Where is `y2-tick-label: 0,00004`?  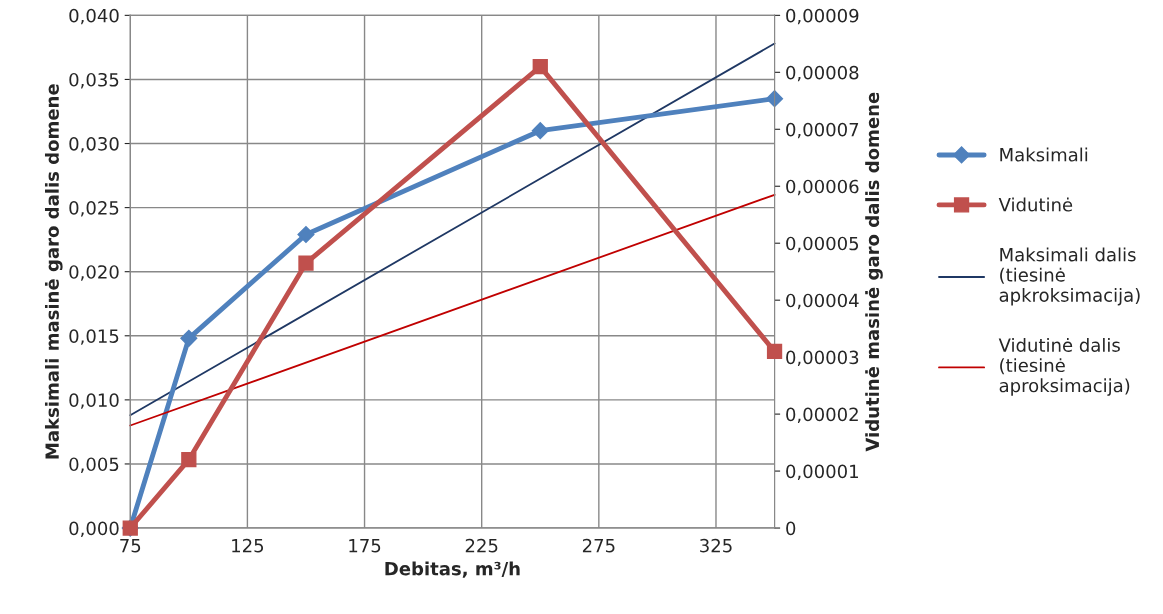
y2-tick-label: 0,00004 is located at coordinates (822, 301).